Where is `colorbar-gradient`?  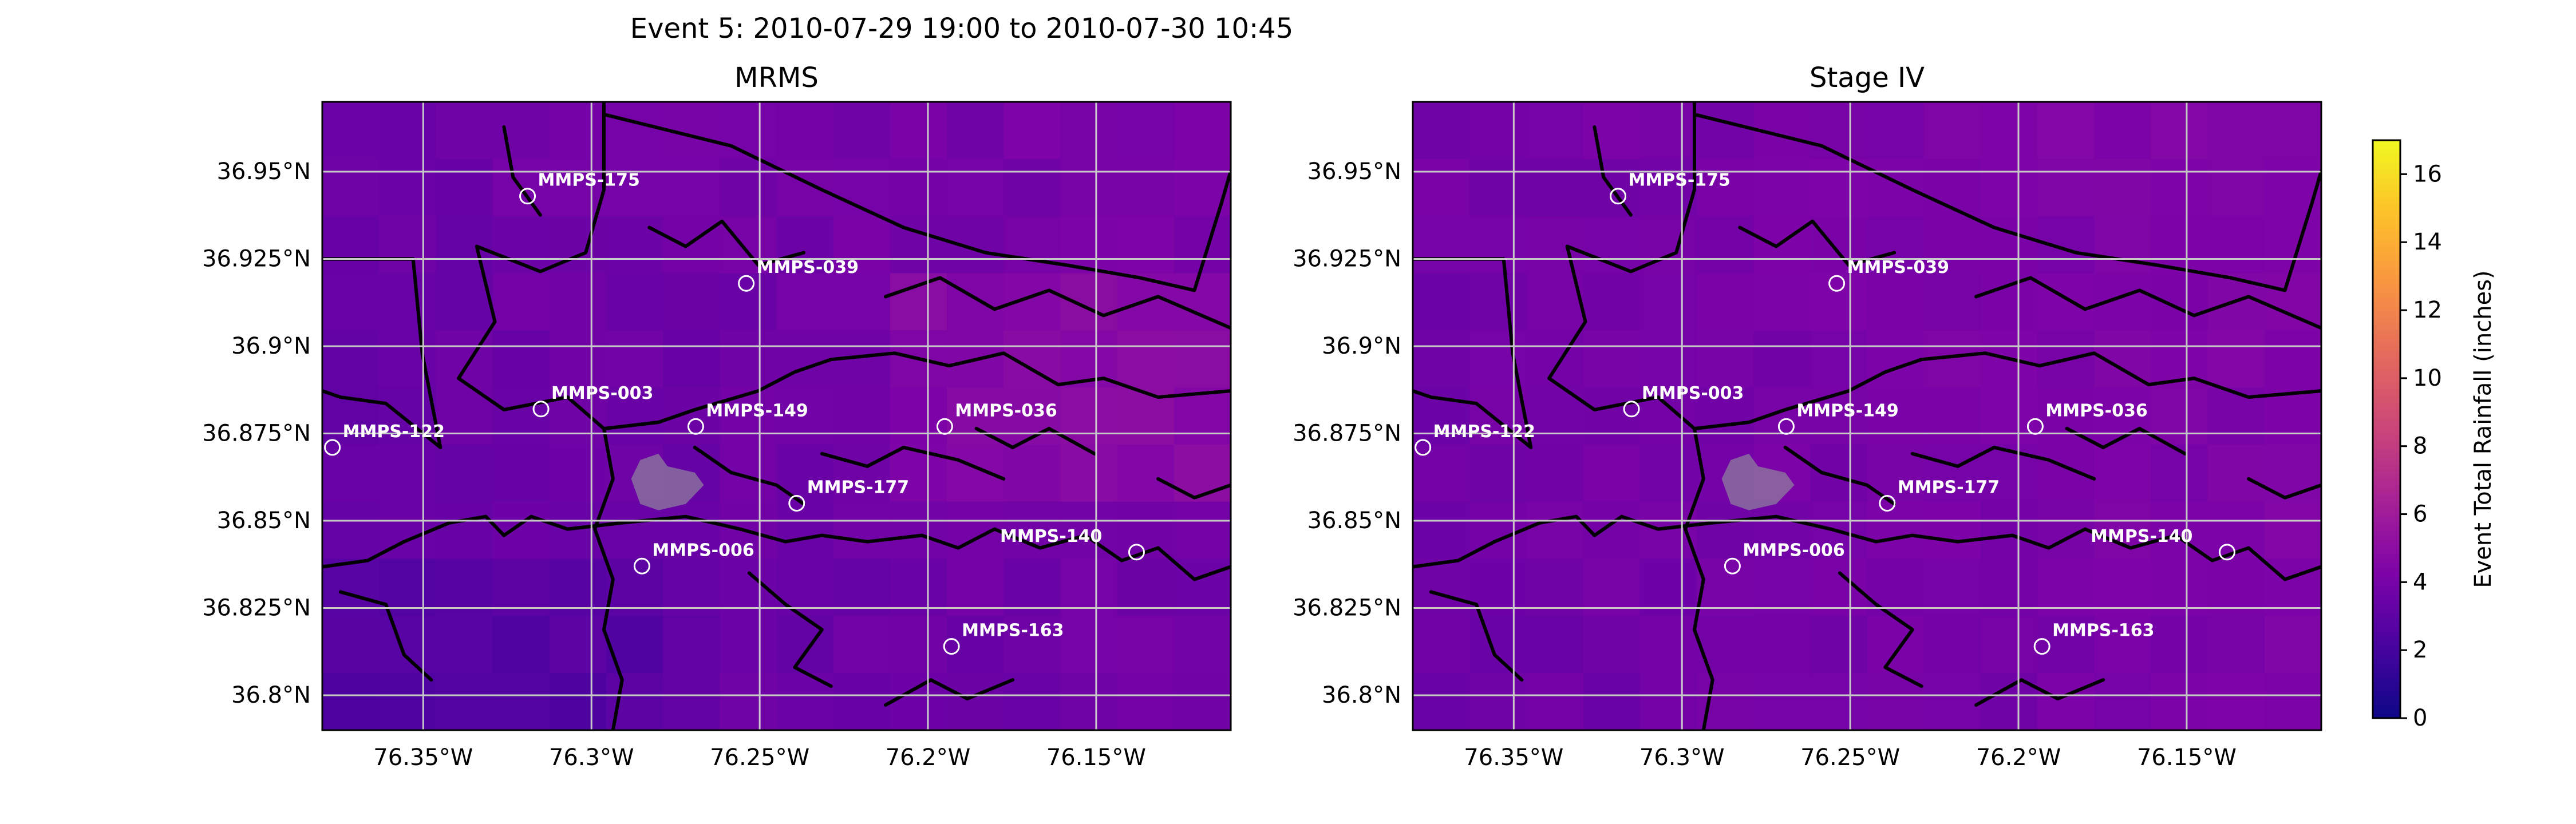 colorbar-gradient is located at coordinates (2386, 429).